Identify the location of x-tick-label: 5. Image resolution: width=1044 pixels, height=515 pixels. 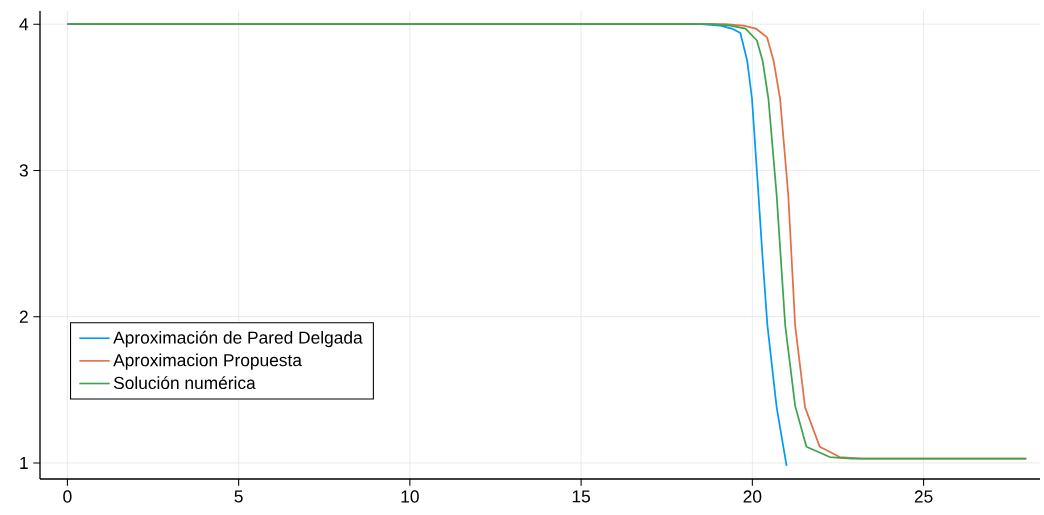
(238, 496).